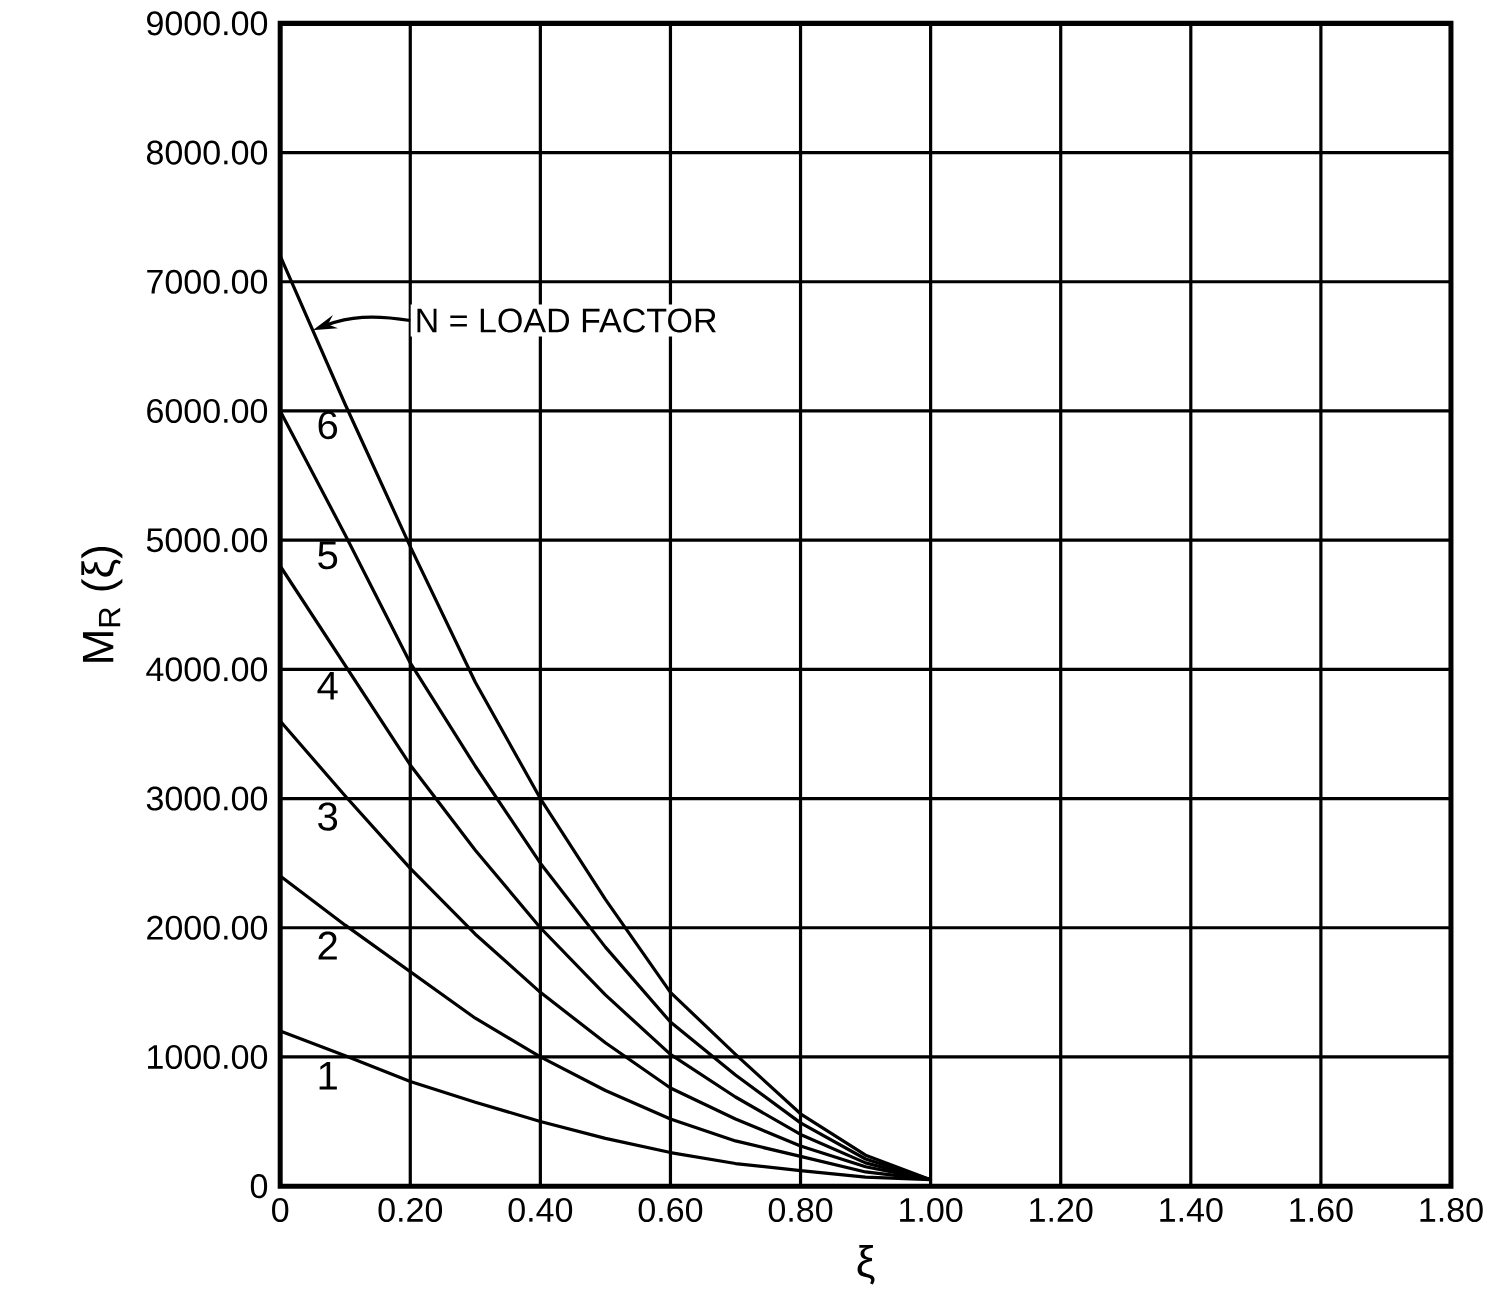 The width and height of the screenshot is (1505, 1298). Describe the element at coordinates (259, 1186) in the screenshot. I see `y-tick-label: 0` at that location.